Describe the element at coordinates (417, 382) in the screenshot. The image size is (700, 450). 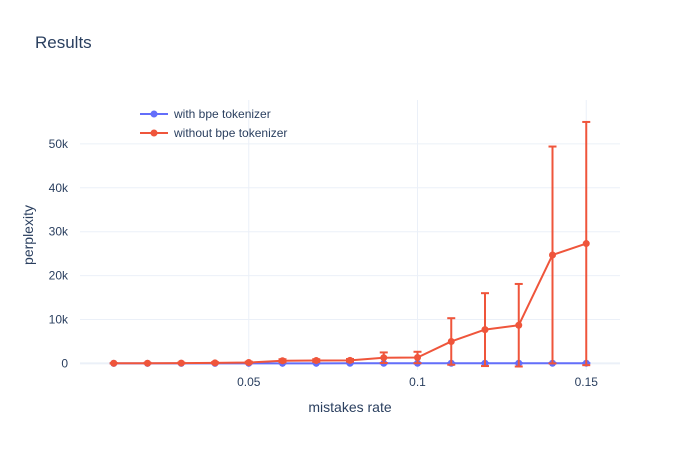
I see `x-tick-label: 0.1` at that location.